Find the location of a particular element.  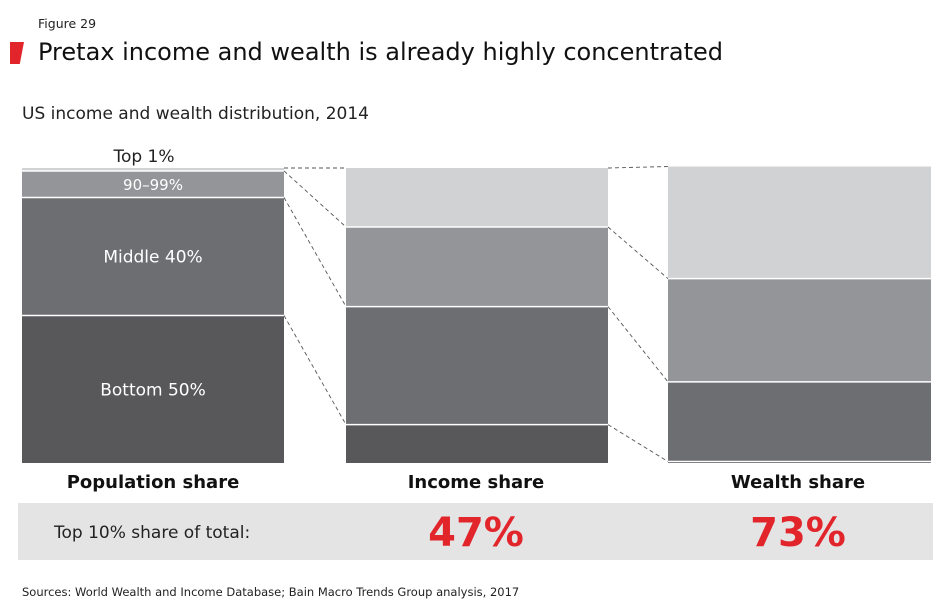

category-label-income: Income share is located at coordinates (476, 482).